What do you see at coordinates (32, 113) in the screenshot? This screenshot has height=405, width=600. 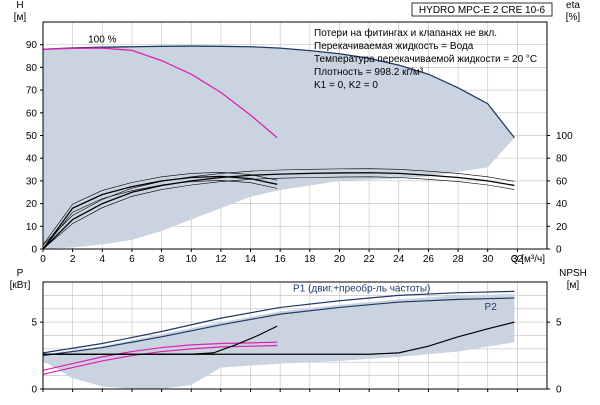 I see `y-tick-label: 60` at bounding box center [32, 113].